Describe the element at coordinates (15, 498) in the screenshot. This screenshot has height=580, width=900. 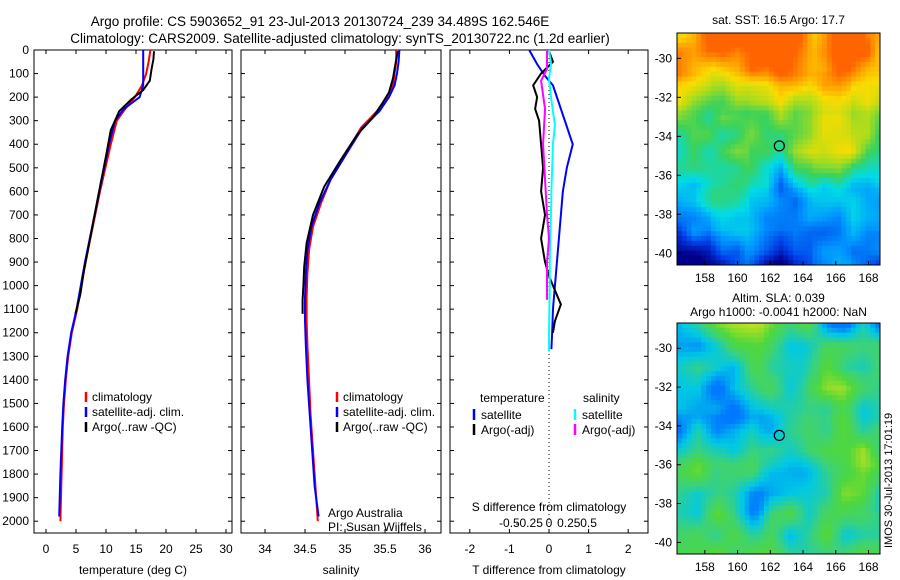
I see `depth-tick-label: 1900` at that location.